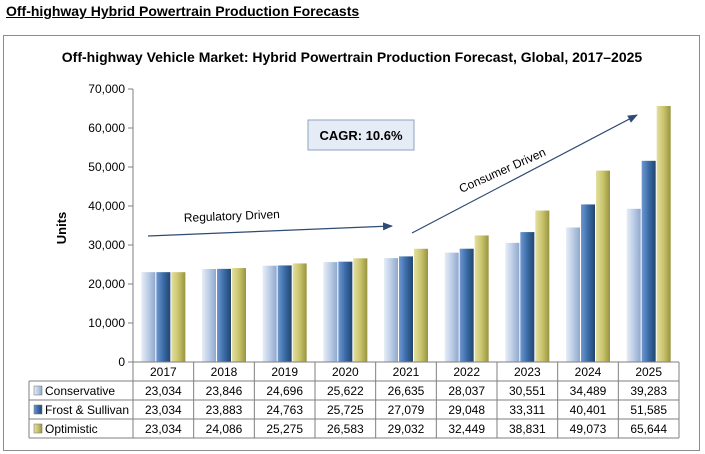 The image size is (705, 454). I want to click on bar-conservative-2021, so click(391, 310).